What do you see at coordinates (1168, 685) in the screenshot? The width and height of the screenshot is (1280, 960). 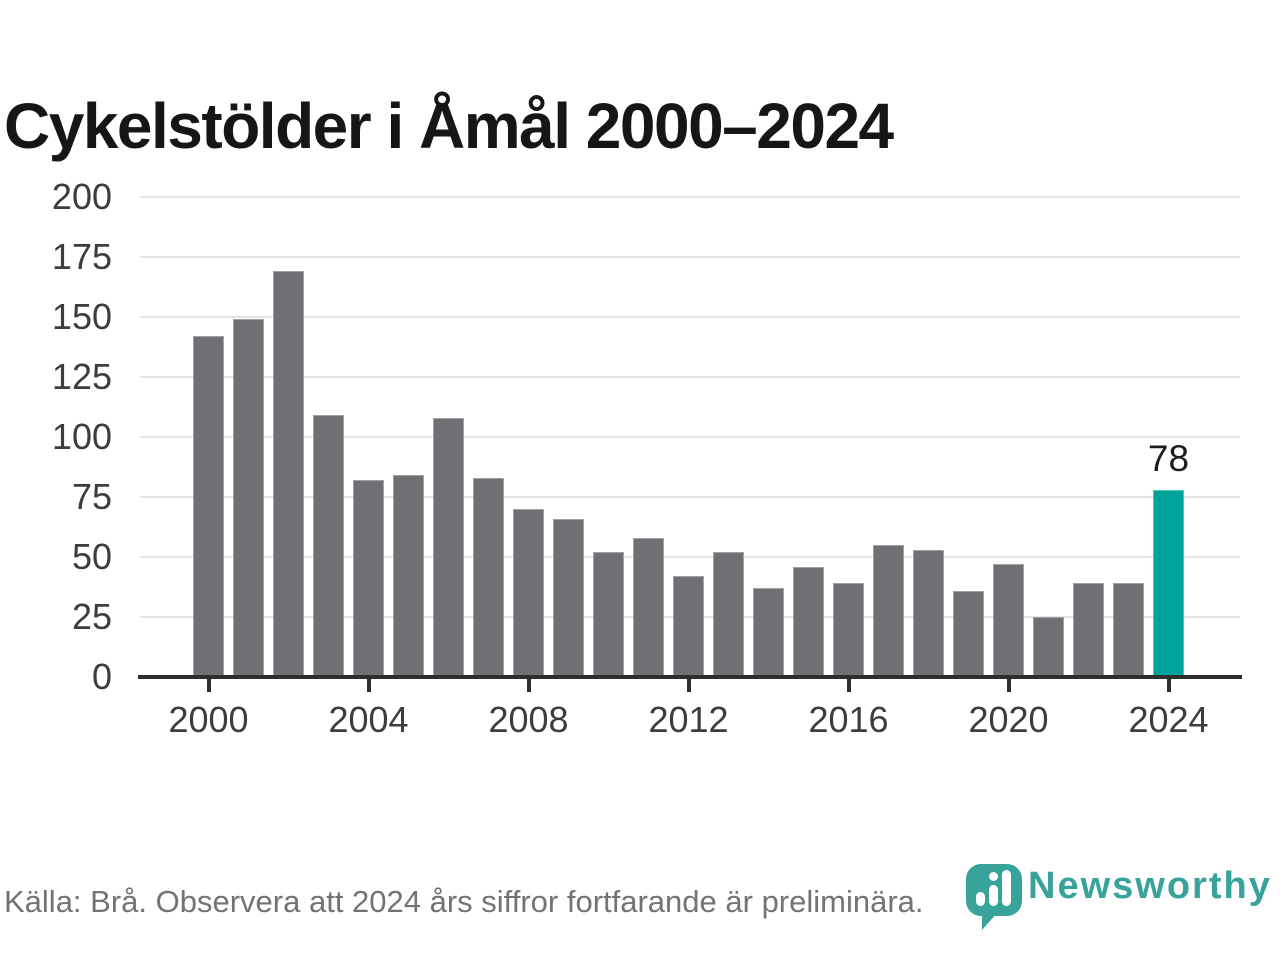 I see `x-tick-2024` at bounding box center [1168, 685].